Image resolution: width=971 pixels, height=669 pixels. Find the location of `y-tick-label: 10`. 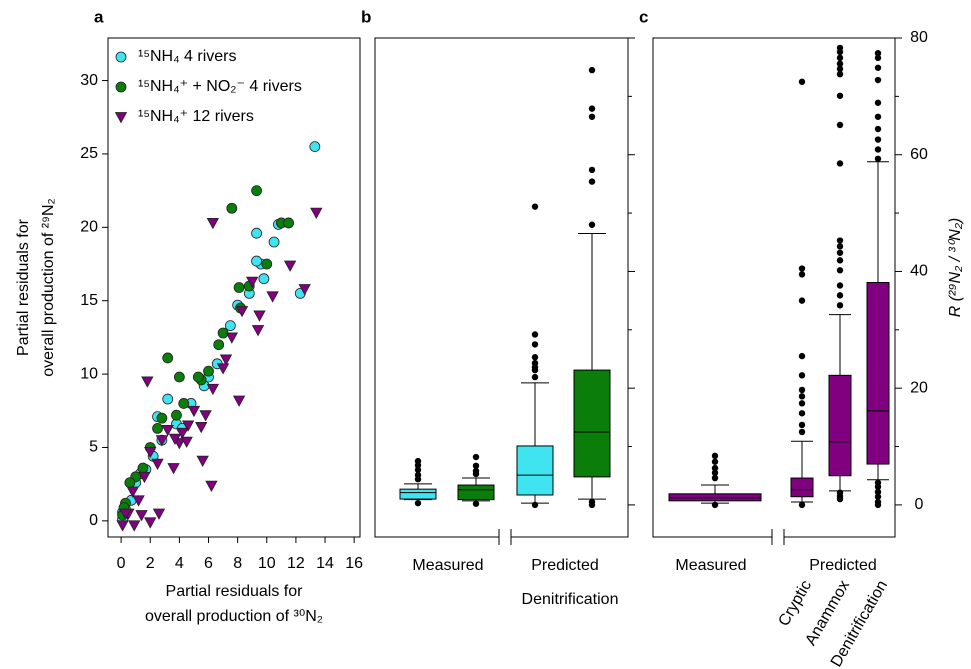

y-tick-label: 10 is located at coordinates (89, 373).